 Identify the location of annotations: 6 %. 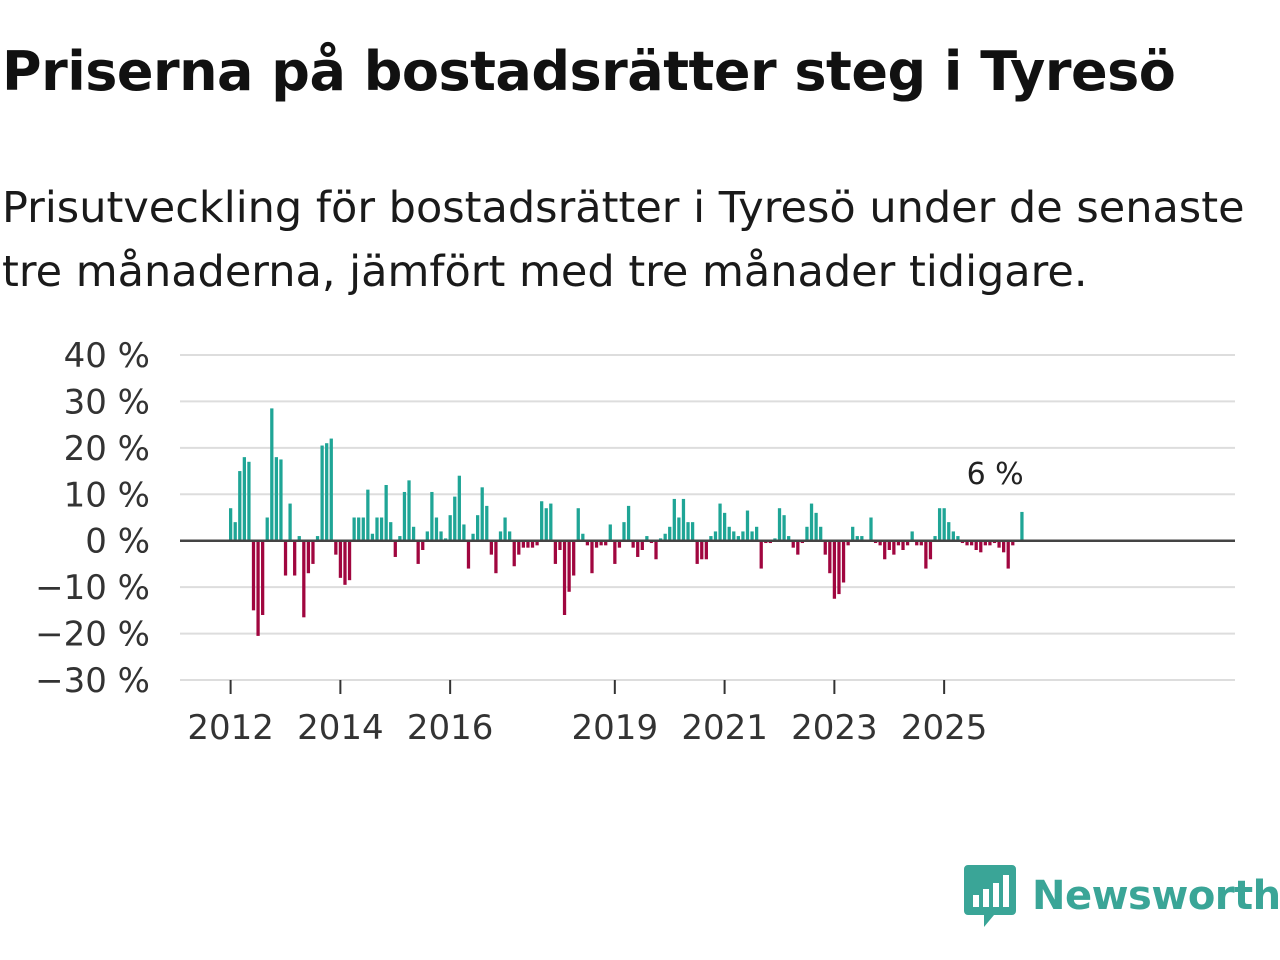
(995, 474).